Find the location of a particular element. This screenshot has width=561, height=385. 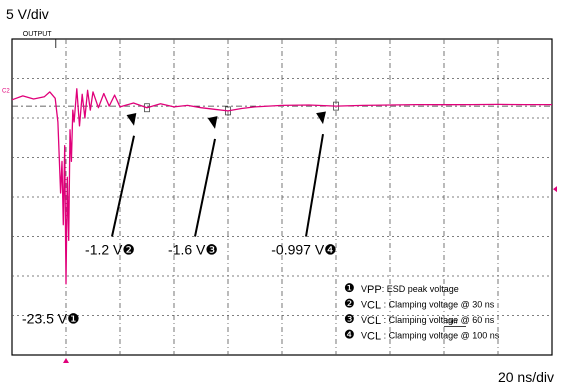

annotation-label: -1.2 V❷ is located at coordinates (110, 250).